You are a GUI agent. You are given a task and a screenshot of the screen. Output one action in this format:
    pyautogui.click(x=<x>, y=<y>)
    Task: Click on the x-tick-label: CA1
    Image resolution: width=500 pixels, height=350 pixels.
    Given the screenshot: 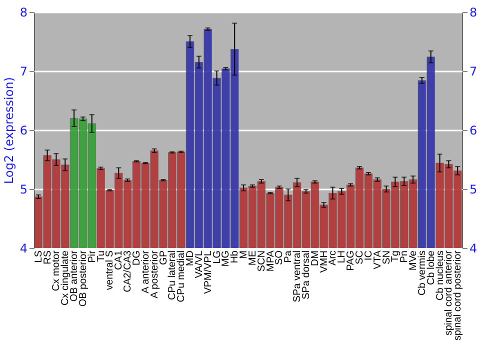 What is the action you would take?
    pyautogui.click(x=119, y=260)
    